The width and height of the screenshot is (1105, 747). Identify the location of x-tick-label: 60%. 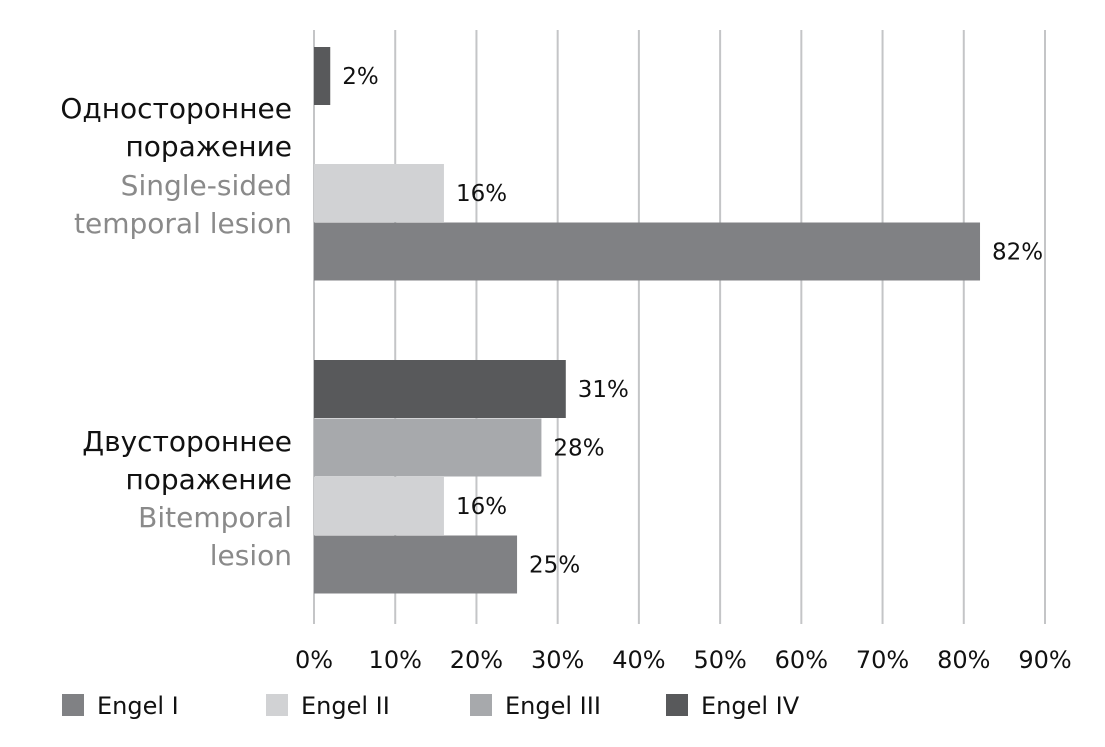
(801, 660).